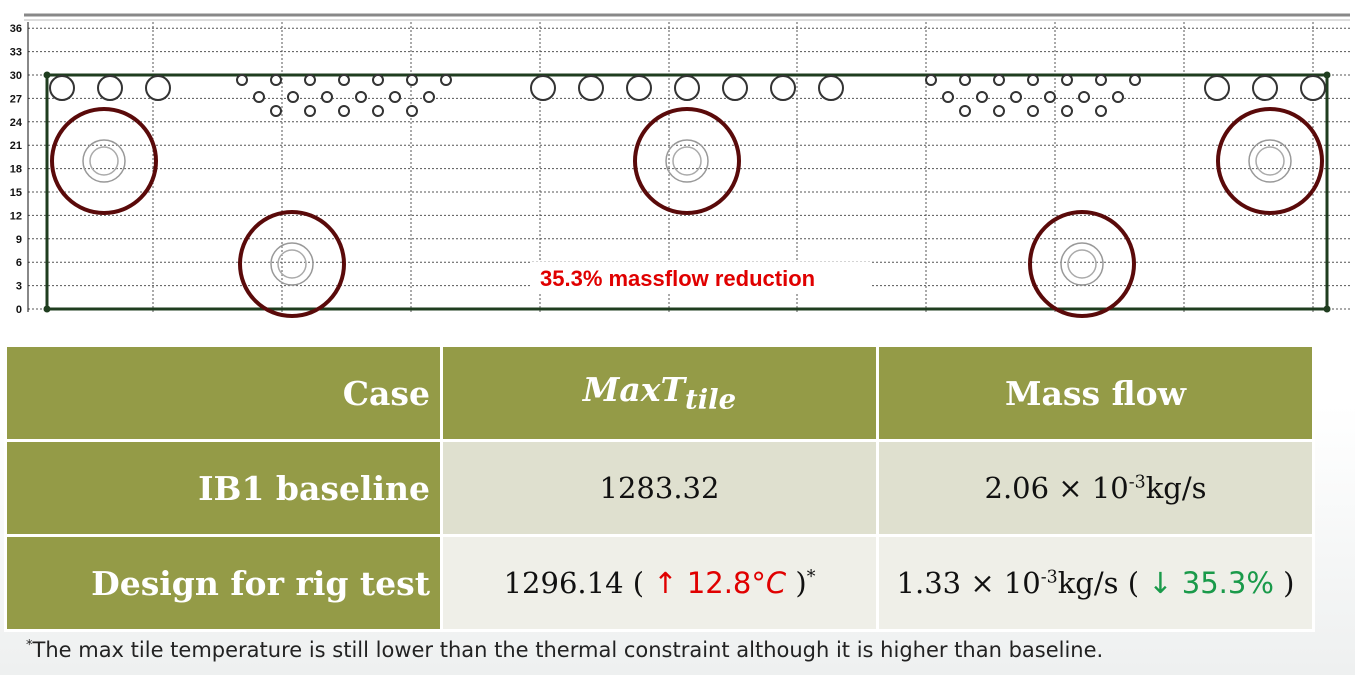  I want to click on y-tick-label: 30, so click(16, 76).